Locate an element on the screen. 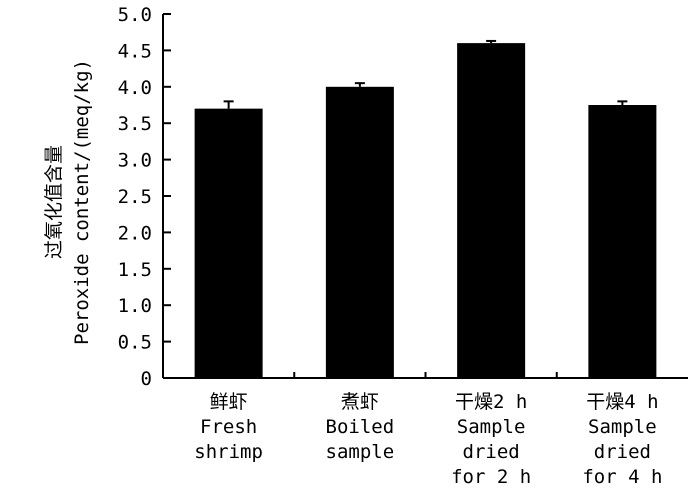 This screenshot has width=700, height=490. y-axis-title-chinese: 过氧化值含量 is located at coordinates (54, 202).